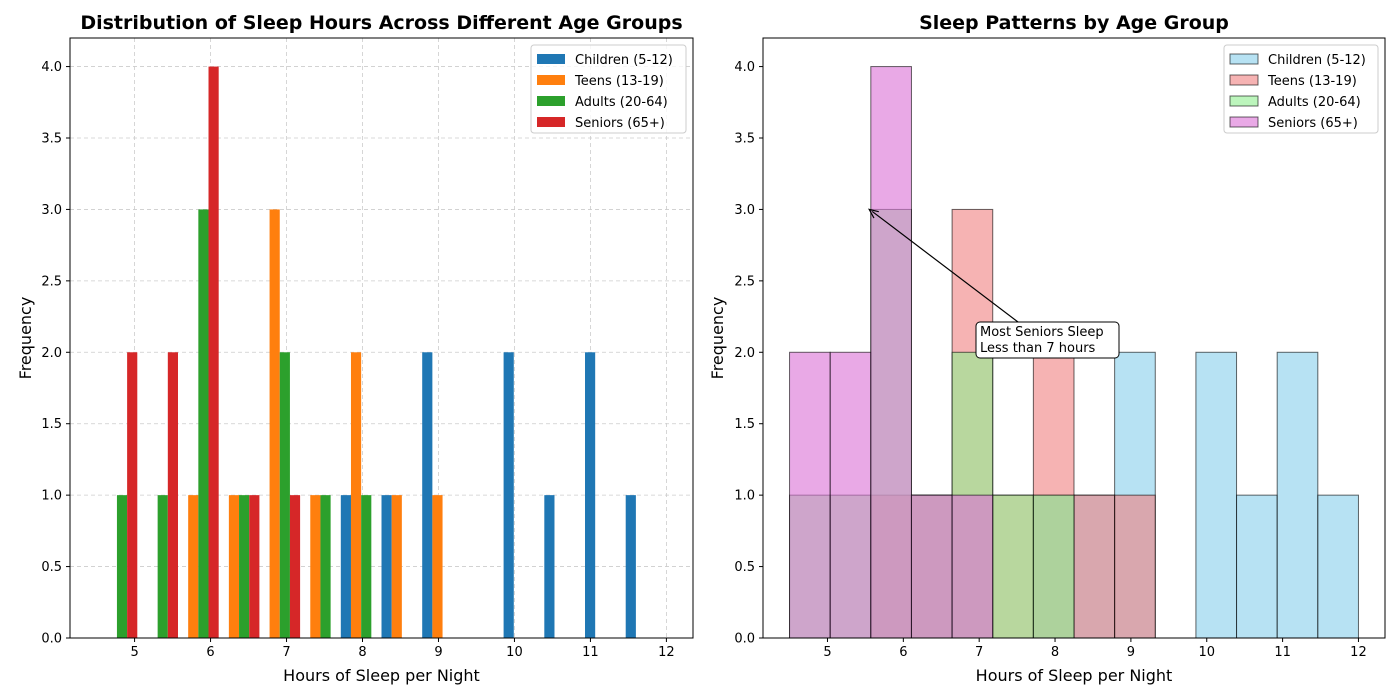 The image size is (1400, 700). I want to click on x-tick-label: 8, so click(362, 652).